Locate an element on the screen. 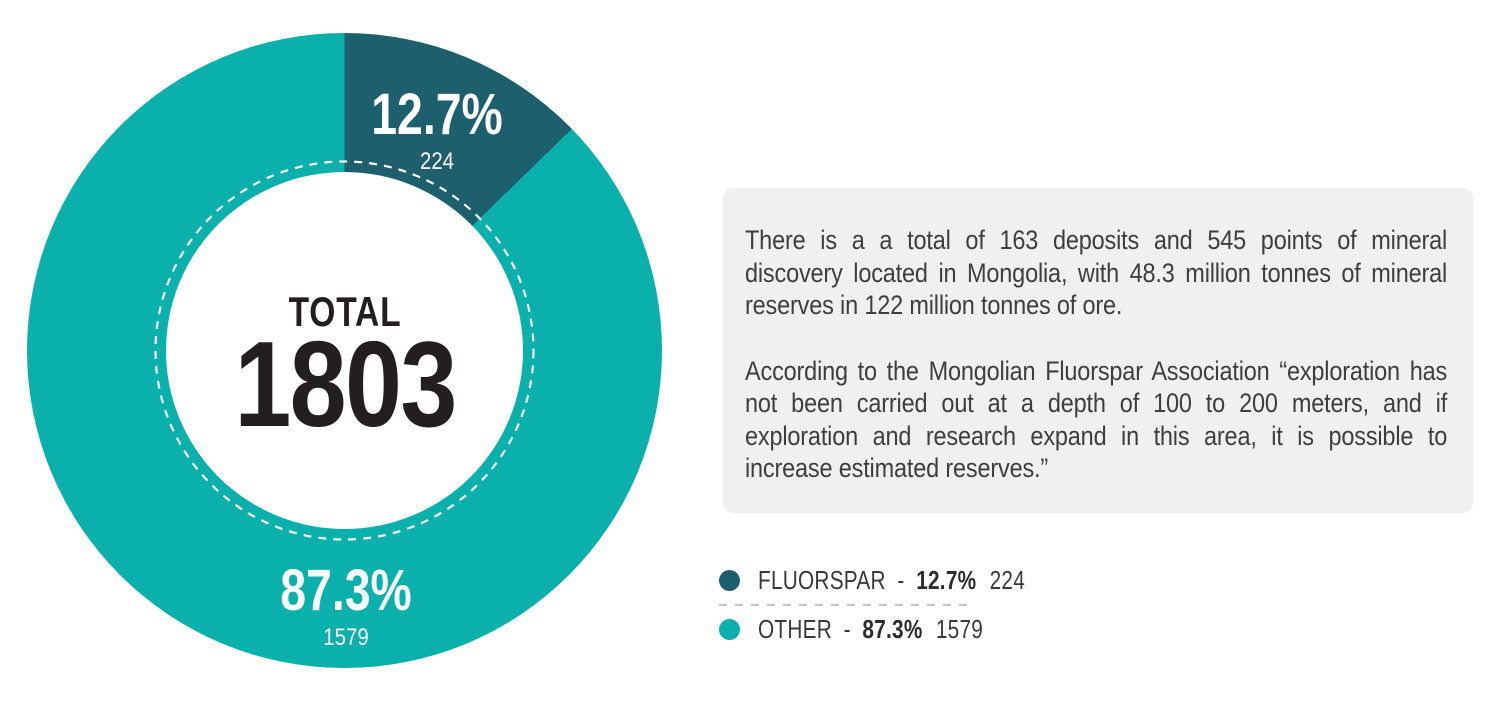 The width and height of the screenshot is (1500, 706). legend-item-fluorspar: FLUORSPAR - 12.7% 224 is located at coordinates (872, 580).